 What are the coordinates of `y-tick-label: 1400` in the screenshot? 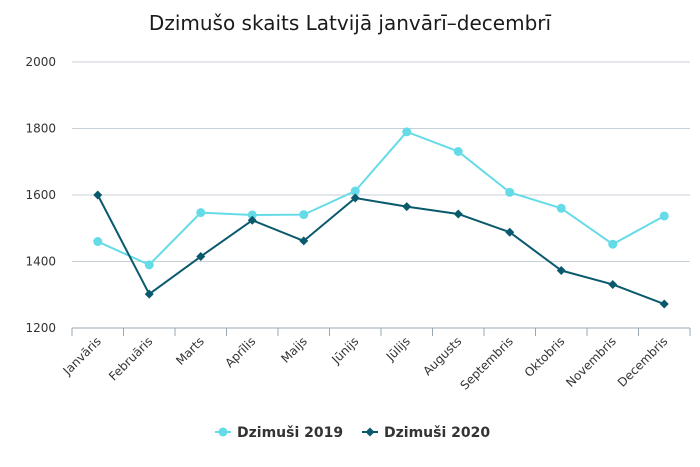 It's located at (40, 262).